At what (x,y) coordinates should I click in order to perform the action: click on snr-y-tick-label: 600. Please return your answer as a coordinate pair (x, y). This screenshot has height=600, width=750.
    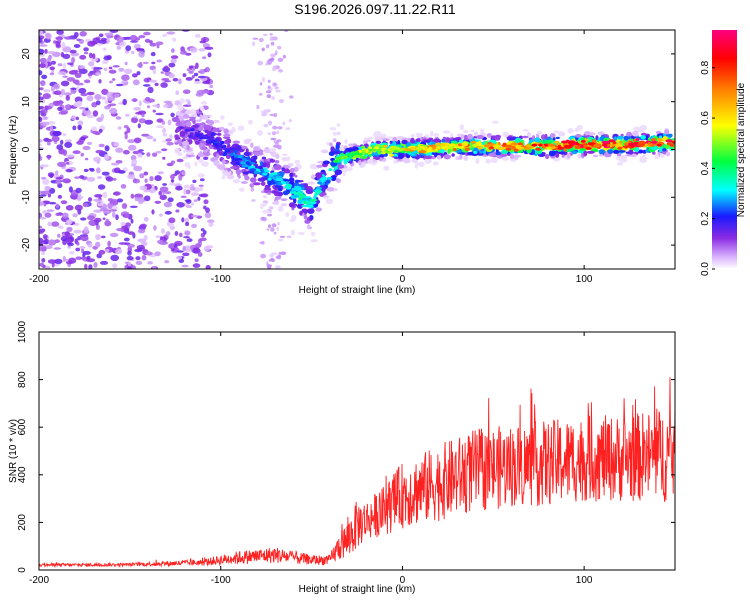
    Looking at the image, I should click on (22, 426).